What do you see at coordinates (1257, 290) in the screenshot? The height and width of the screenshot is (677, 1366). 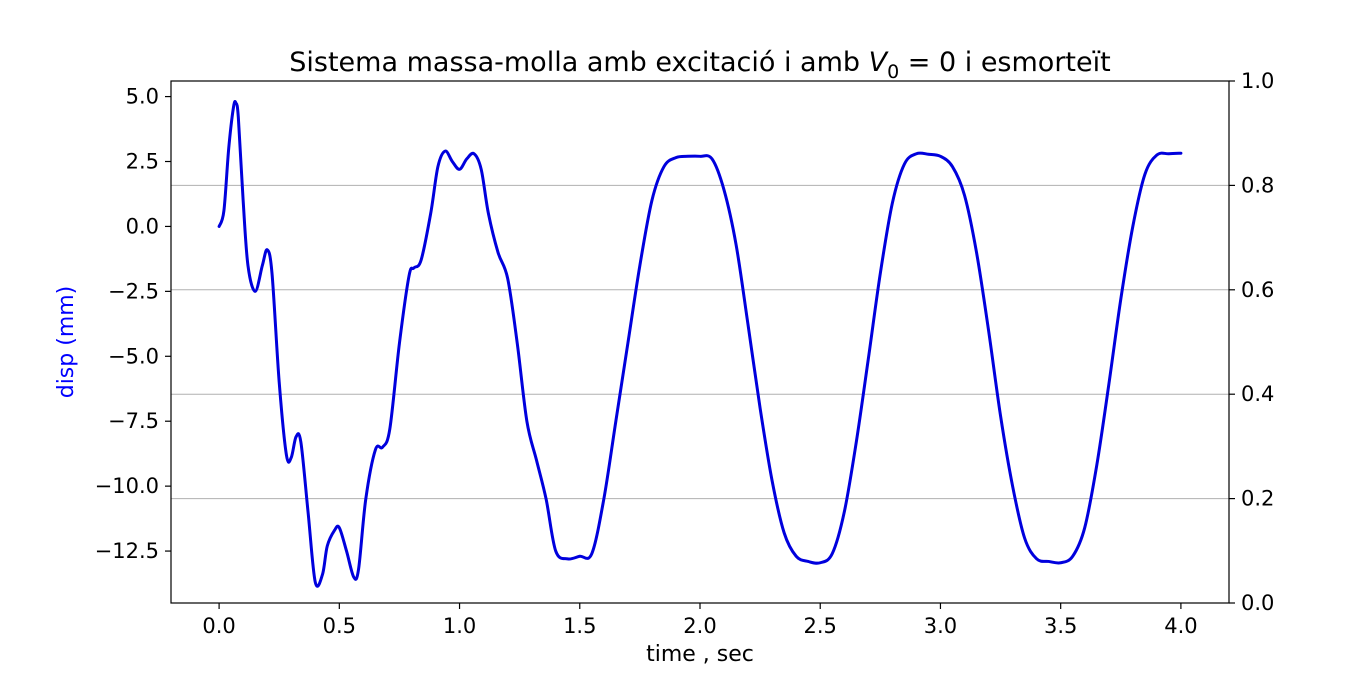 I see `y2-tick-label: 0.6` at bounding box center [1257, 290].